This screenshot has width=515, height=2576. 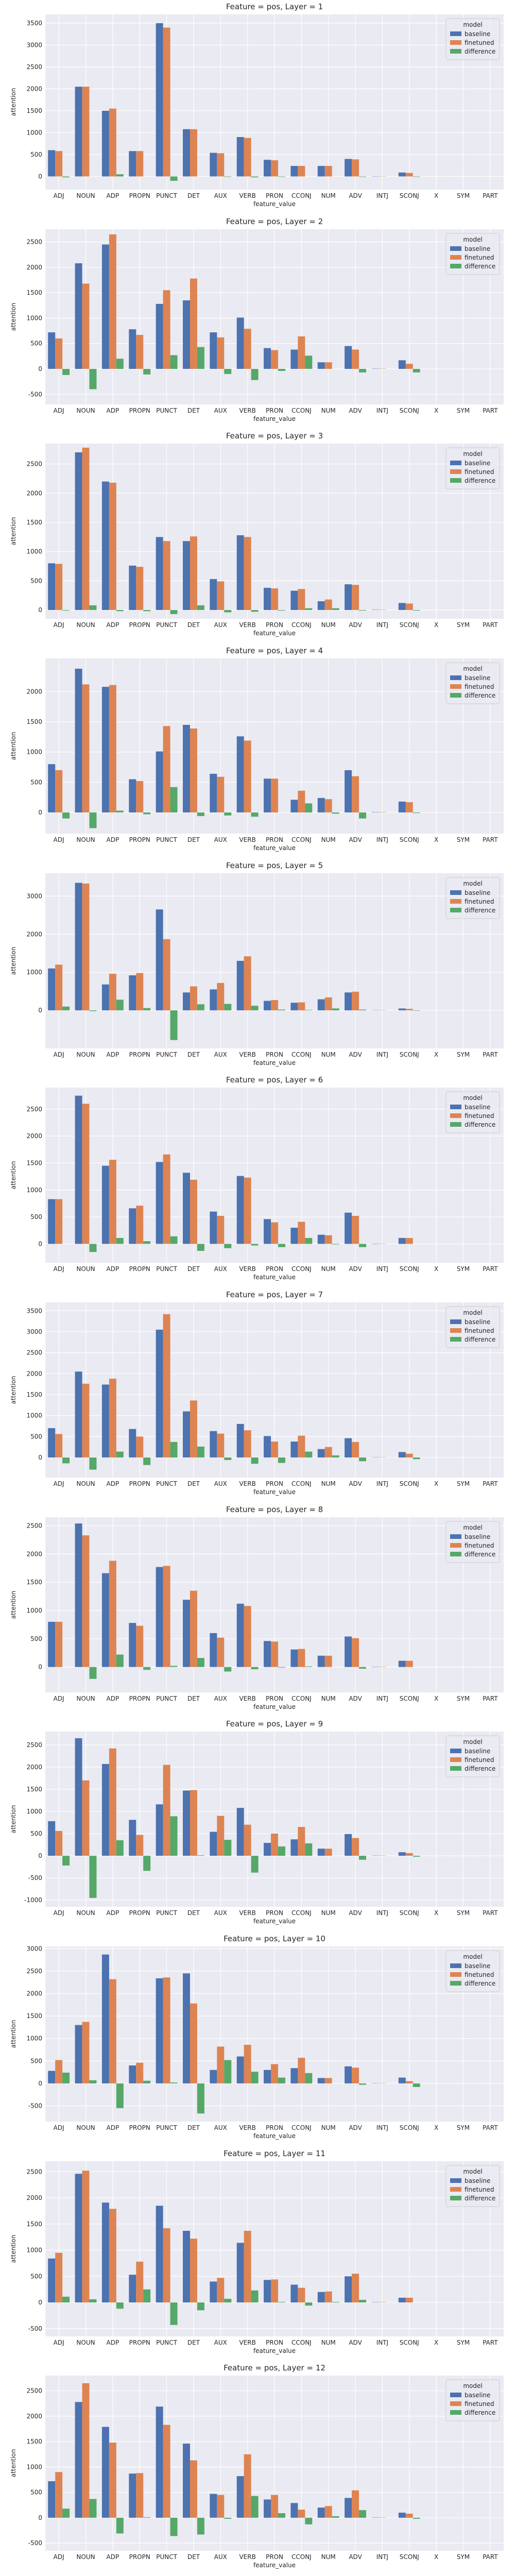 I want to click on y-tick-label: 2500, so click(x=34, y=1745).